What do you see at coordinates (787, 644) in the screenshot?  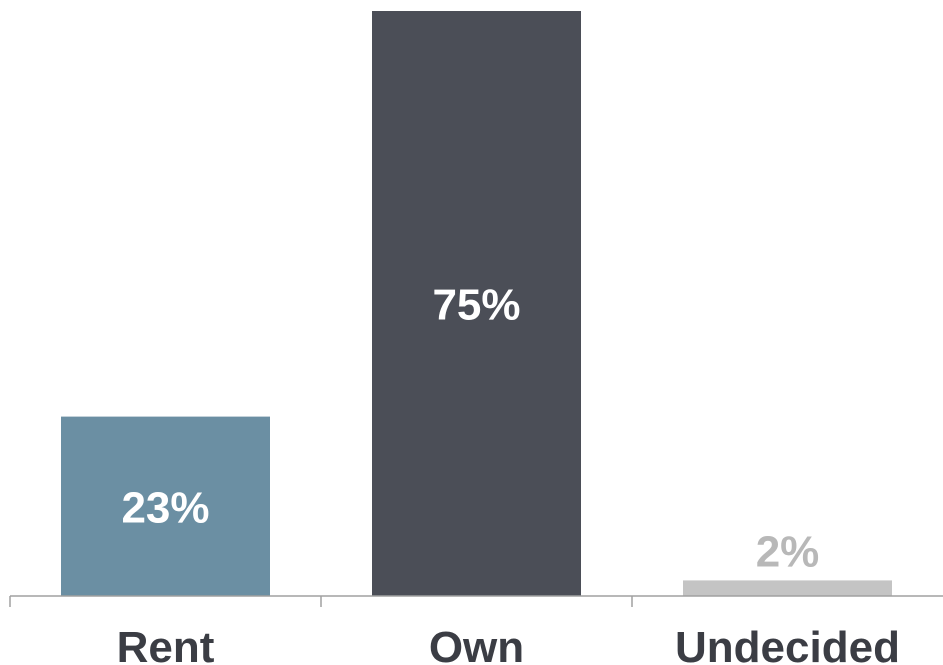 I see `x-tick-label-undecided: Undecided` at bounding box center [787, 644].